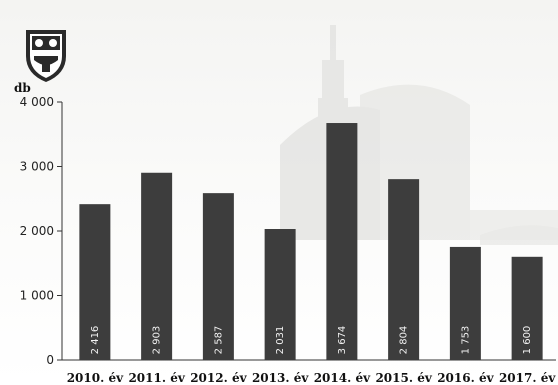  I want to click on bar-value-label: 3 674, so click(342, 340).